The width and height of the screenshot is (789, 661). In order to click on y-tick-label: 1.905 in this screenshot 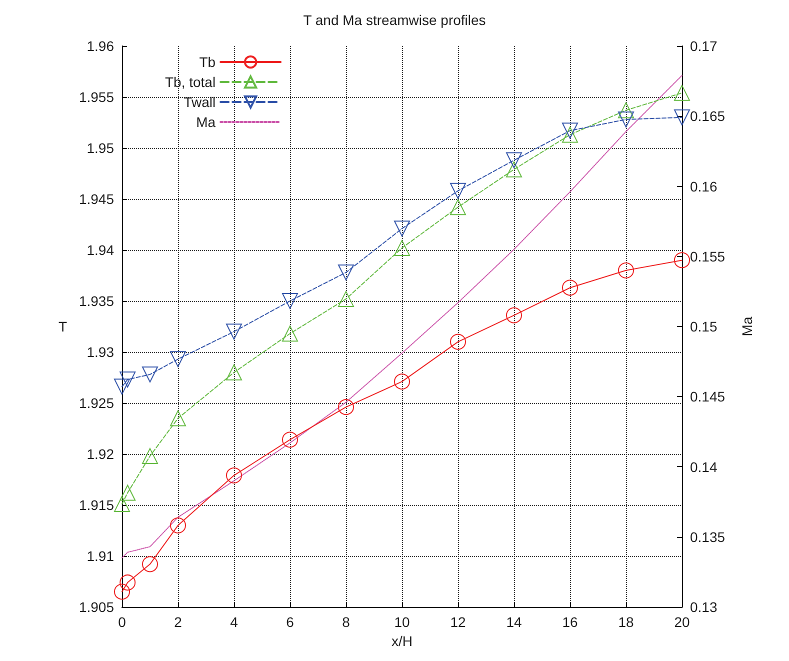, I will do `click(96, 607)`.